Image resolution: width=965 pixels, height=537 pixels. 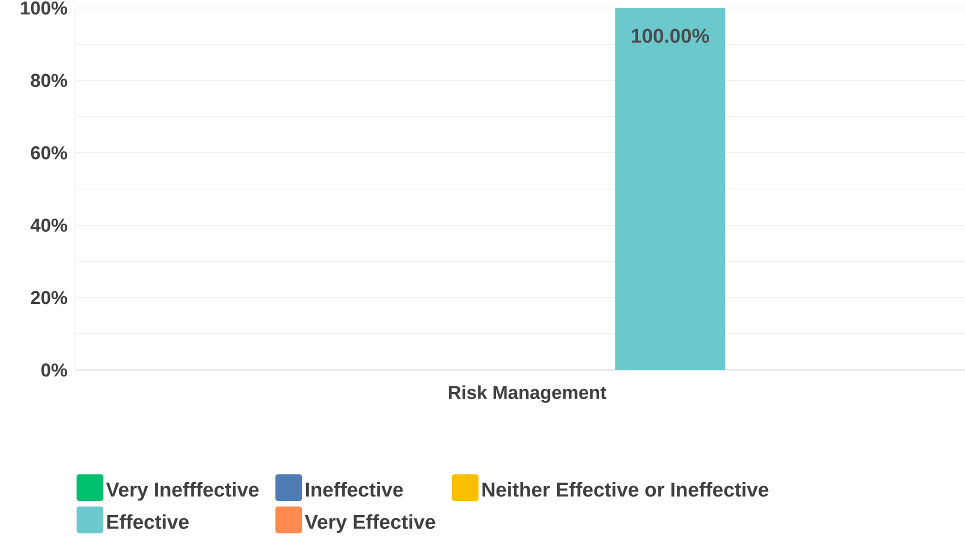 I want to click on y-tick-label: 0%, so click(x=54, y=370).